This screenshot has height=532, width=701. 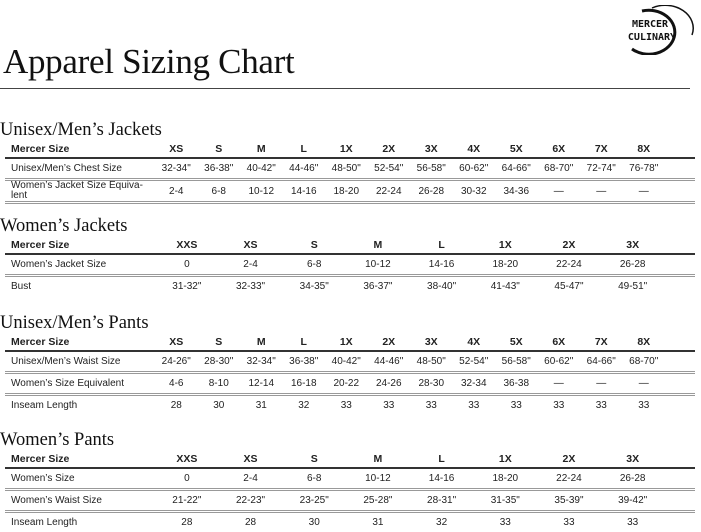 What do you see at coordinates (251, 286) in the screenshot?
I see `table-cell: 32-33"` at bounding box center [251, 286].